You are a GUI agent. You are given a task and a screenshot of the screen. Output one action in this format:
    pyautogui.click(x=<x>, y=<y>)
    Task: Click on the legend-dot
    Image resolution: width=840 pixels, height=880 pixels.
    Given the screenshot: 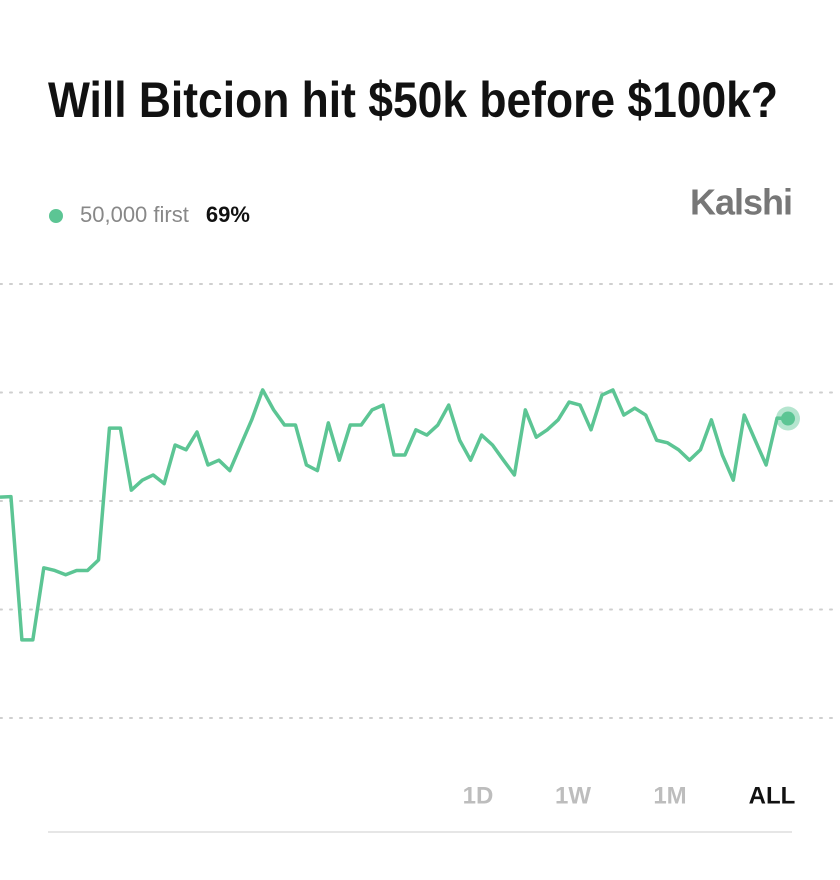 What is the action you would take?
    pyautogui.click(x=56, y=216)
    